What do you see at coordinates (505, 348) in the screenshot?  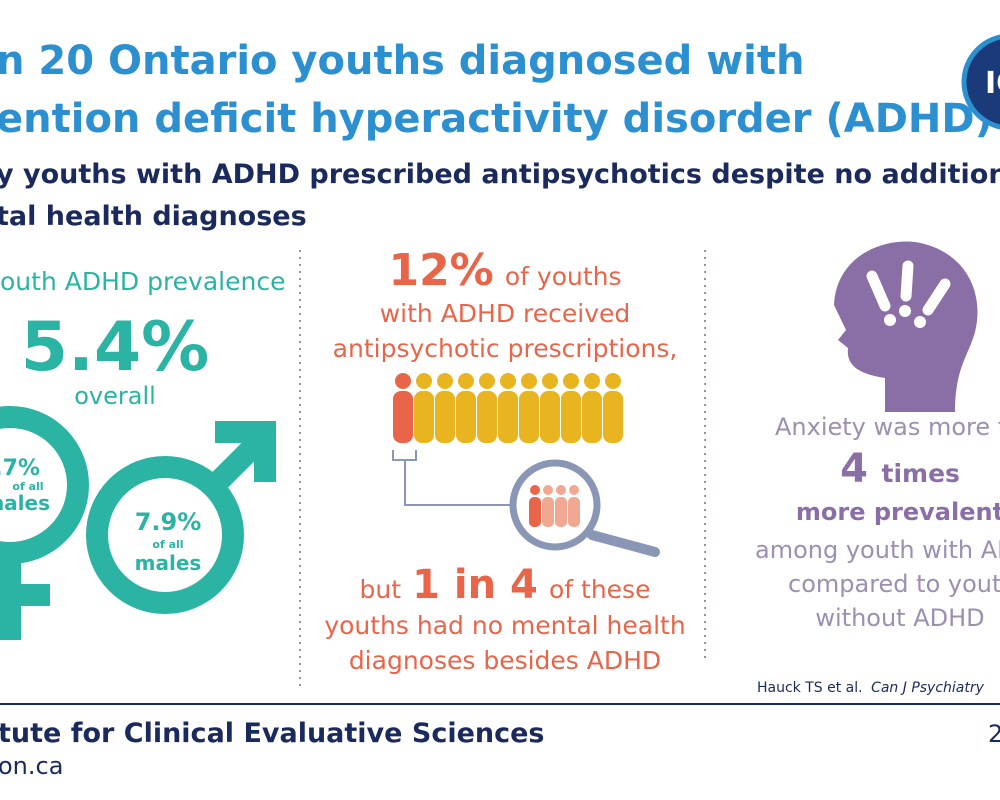 I see `antipsychotic-line: antipsychotic prescriptions,` at bounding box center [505, 348].